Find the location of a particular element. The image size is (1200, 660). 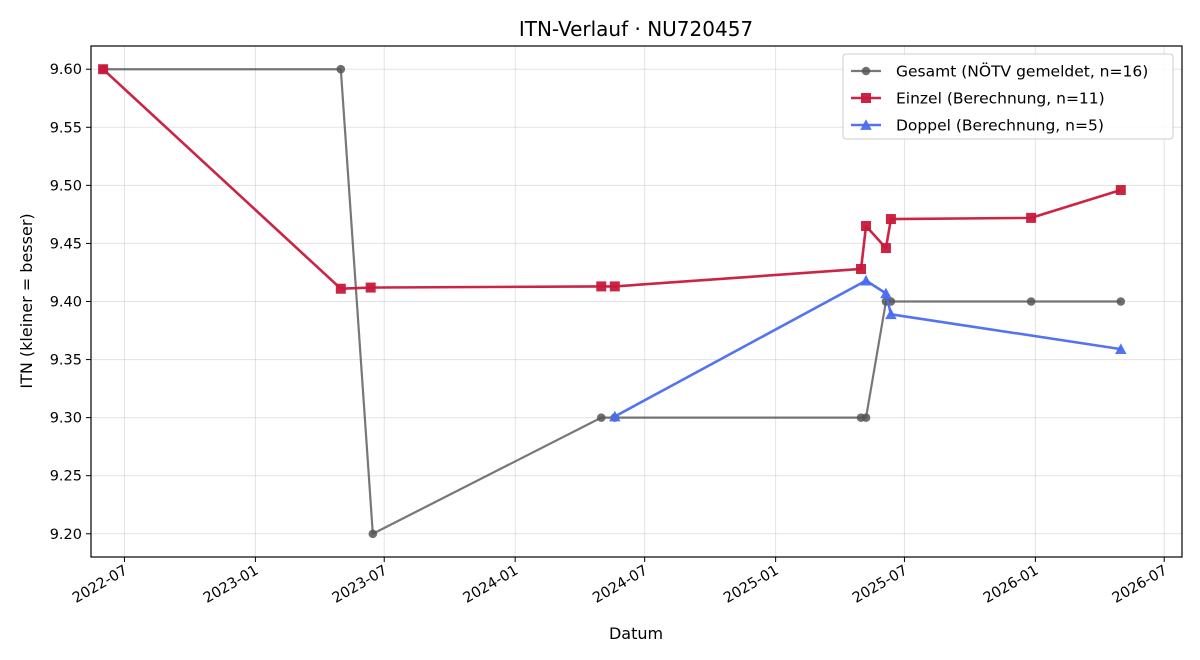

y-tick-label: 9.50 is located at coordinates (66, 186).